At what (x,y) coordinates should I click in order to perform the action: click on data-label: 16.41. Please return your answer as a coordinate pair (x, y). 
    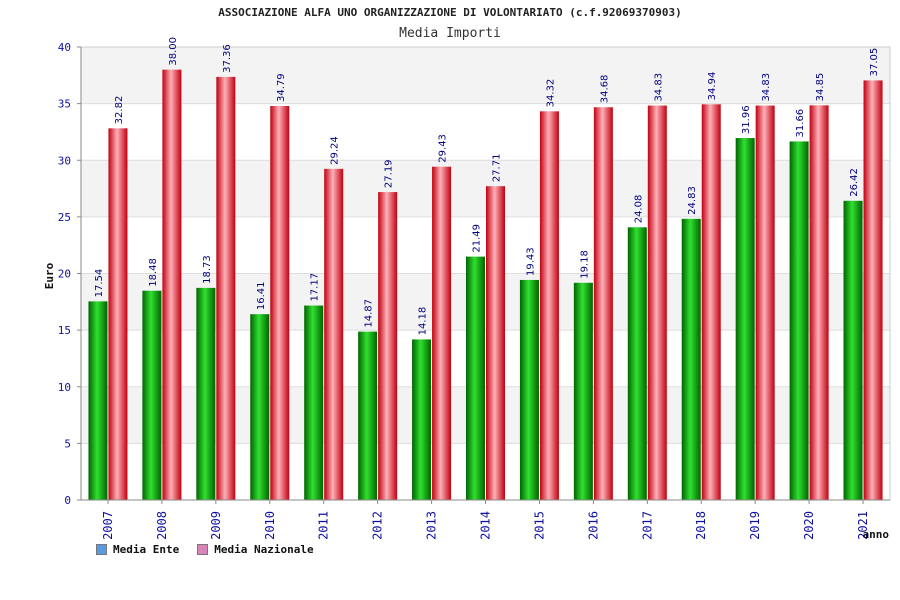
    Looking at the image, I should click on (261, 296).